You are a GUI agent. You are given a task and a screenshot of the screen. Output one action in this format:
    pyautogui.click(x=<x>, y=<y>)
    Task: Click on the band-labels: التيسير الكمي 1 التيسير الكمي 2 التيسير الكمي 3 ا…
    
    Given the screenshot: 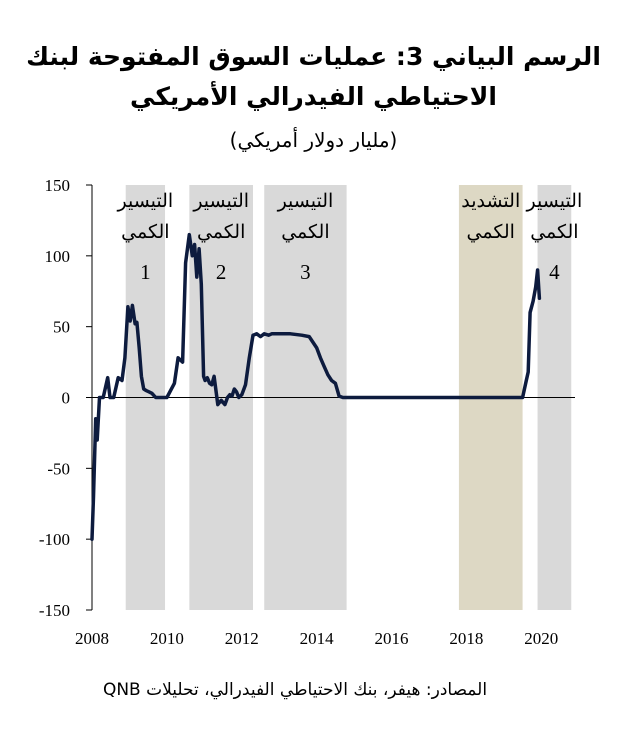 What is the action you would take?
    pyautogui.click(x=350, y=237)
    